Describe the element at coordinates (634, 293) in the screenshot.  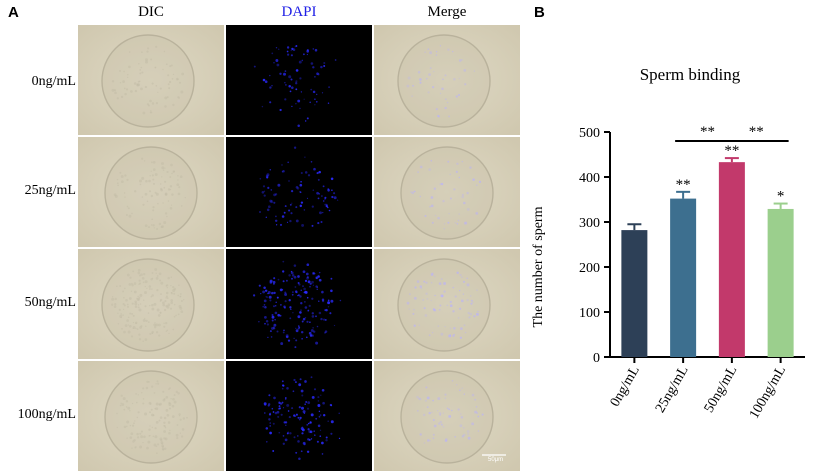
I see `bar-0ng/mL` at that location.